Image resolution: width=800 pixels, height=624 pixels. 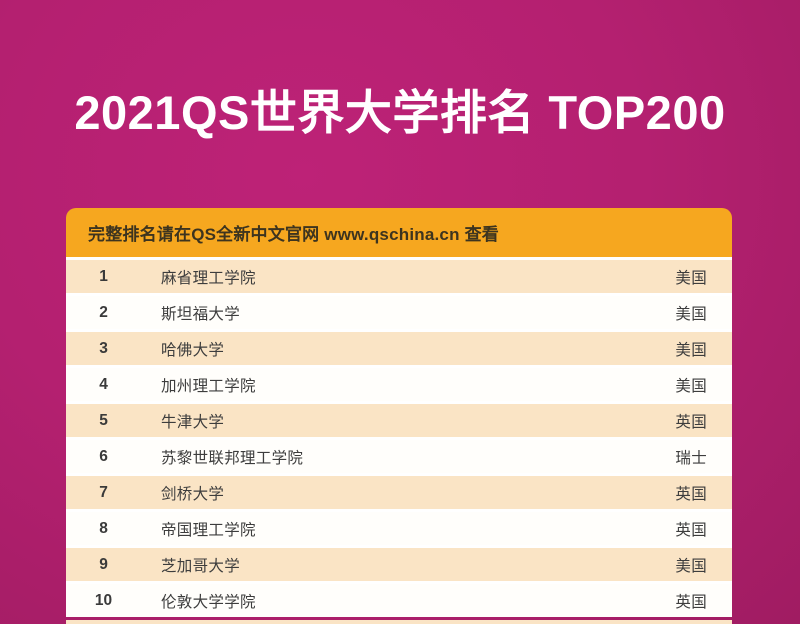 What do you see at coordinates (232, 458) in the screenshot?
I see `university-cell: 苏黎世联邦理工学院` at bounding box center [232, 458].